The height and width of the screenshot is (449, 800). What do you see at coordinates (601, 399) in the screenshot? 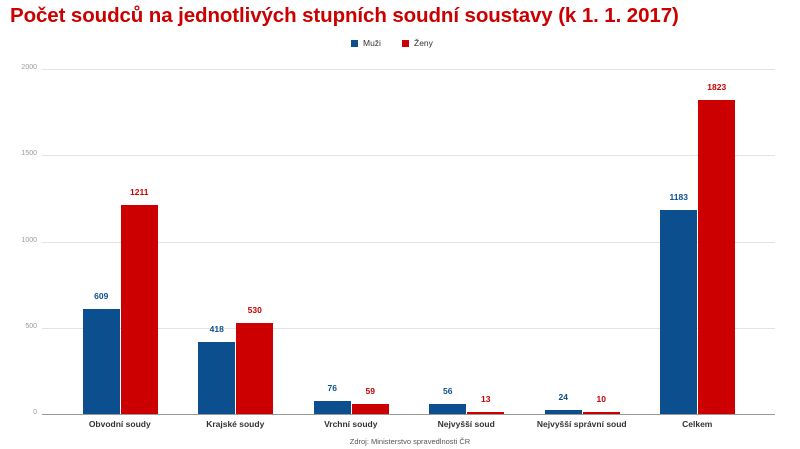
I see `bar-value-label: 10` at bounding box center [601, 399].